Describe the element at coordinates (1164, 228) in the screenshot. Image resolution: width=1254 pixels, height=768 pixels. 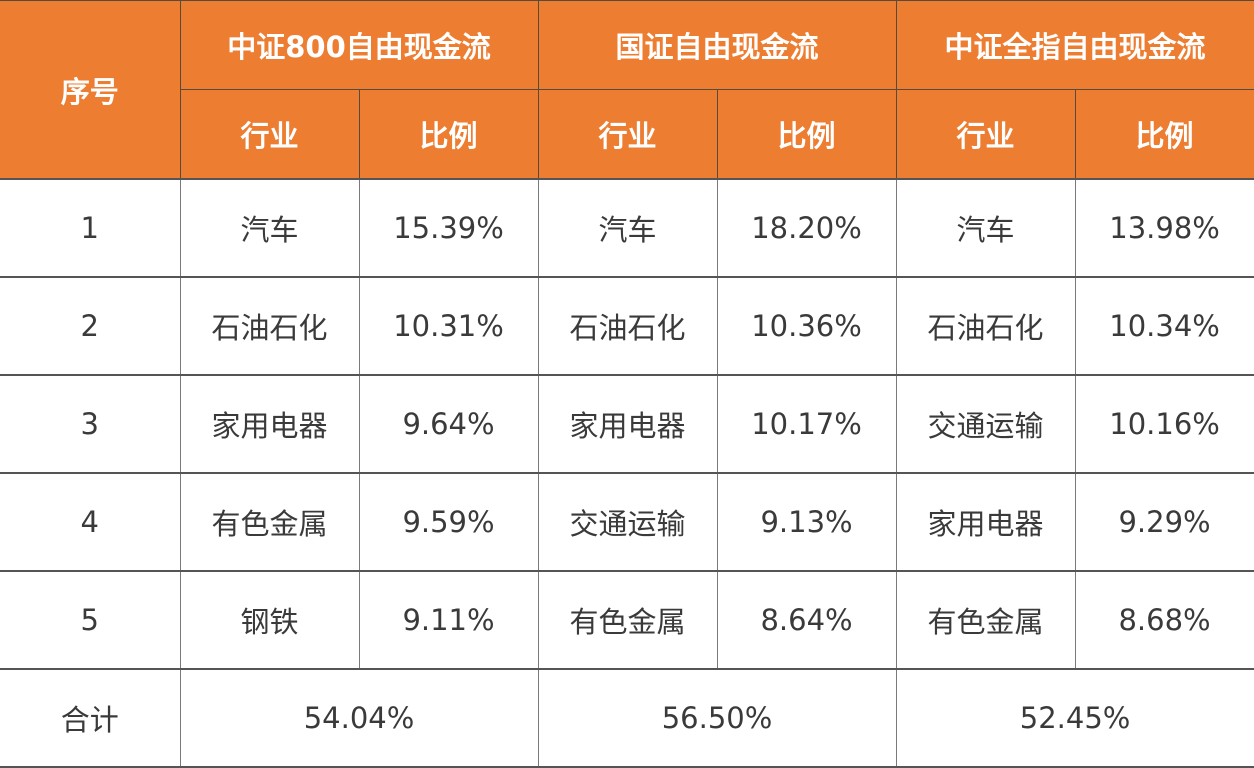
I see `ratio-cell: 13.98%` at that location.